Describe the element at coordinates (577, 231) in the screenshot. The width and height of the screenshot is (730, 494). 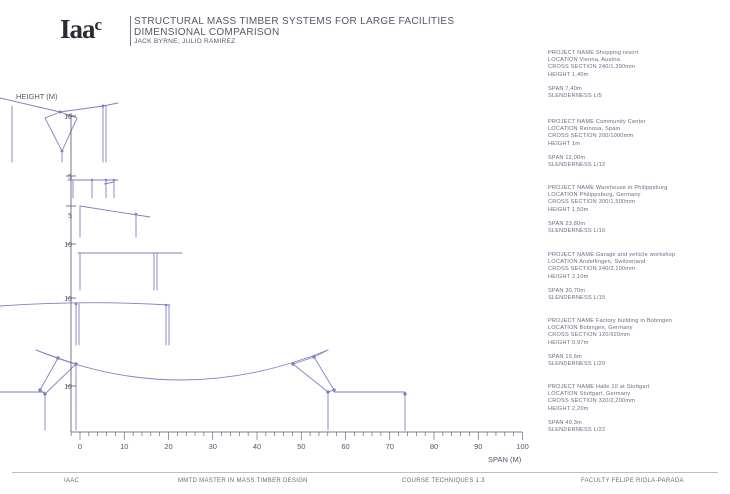
I see `project-slenderness: SLENDERNESS L/16` at that location.